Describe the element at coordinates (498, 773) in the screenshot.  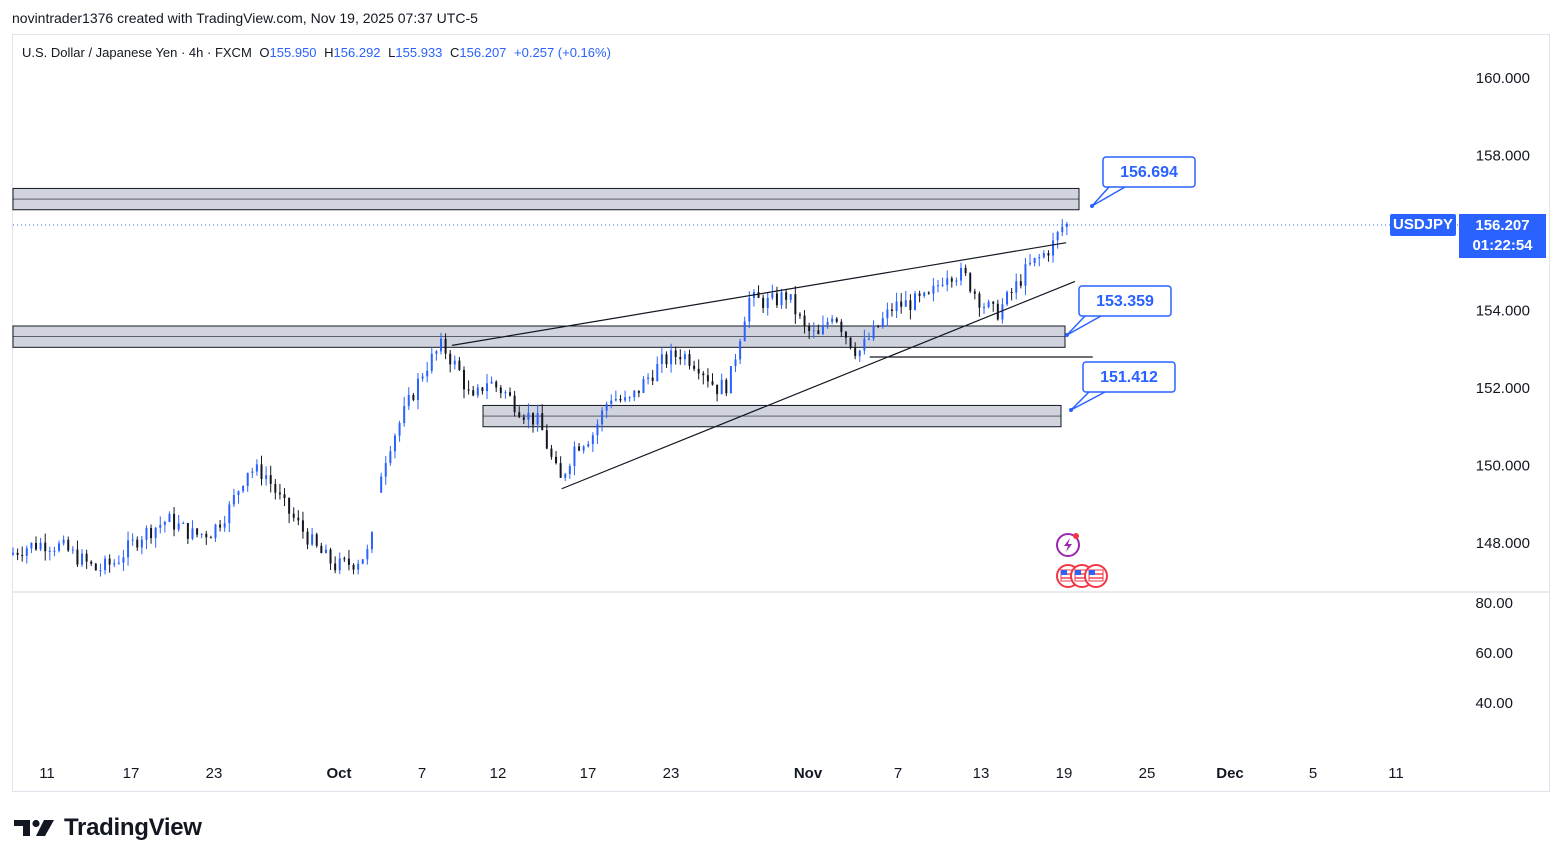
I see `x-tick-label: 12` at that location.